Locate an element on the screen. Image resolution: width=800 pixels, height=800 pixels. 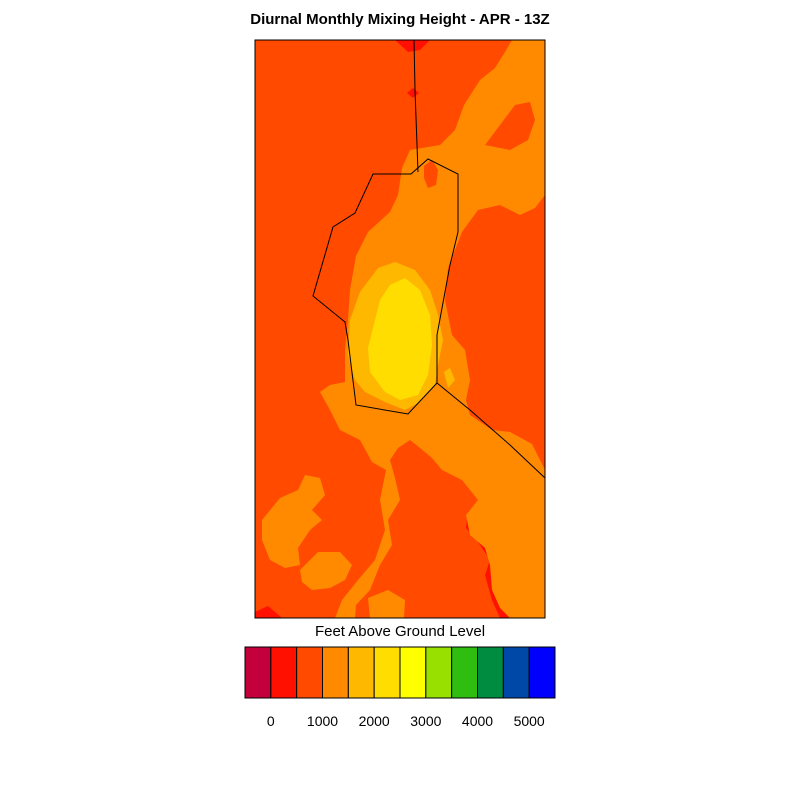
contour-red-top is located at coordinates (412, 46).